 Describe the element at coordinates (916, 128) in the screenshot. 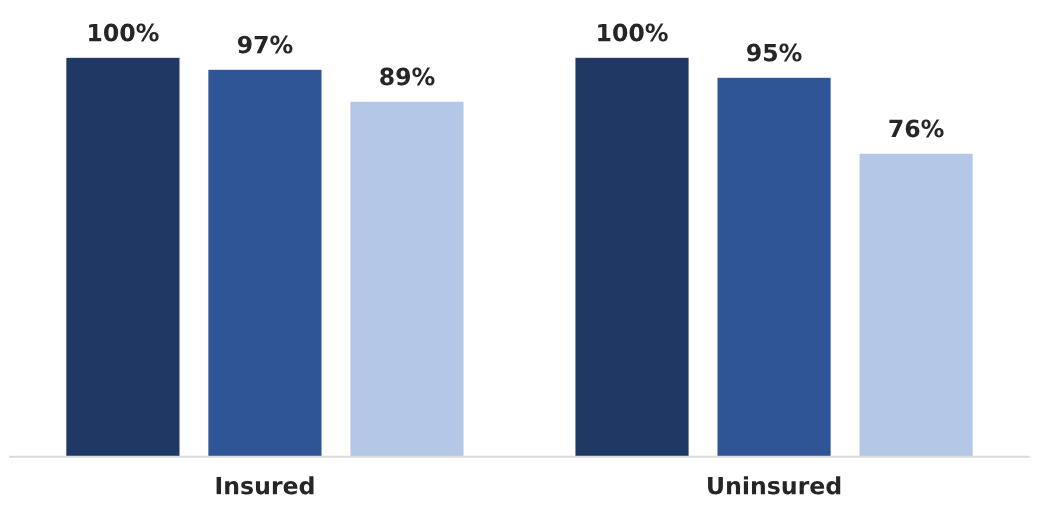

I see `data-label: 76%` at that location.